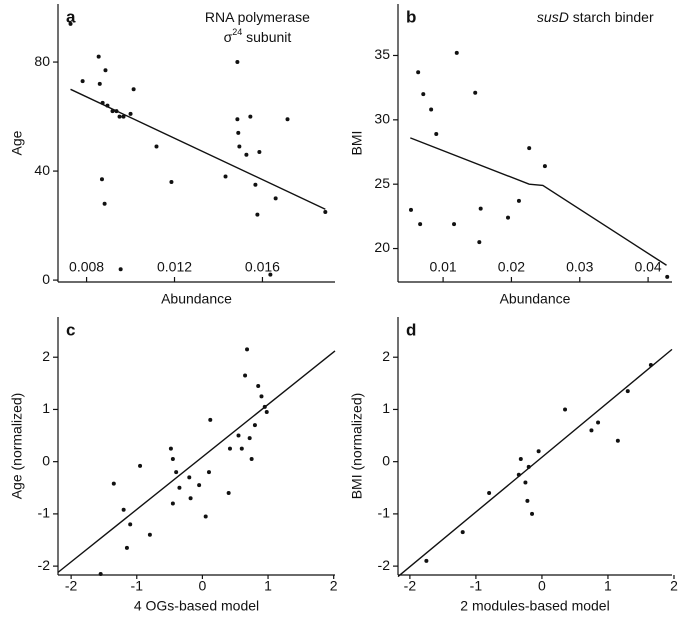 This screenshot has height=620, width=686. I want to click on x-tick-label: 0.02, so click(511, 267).